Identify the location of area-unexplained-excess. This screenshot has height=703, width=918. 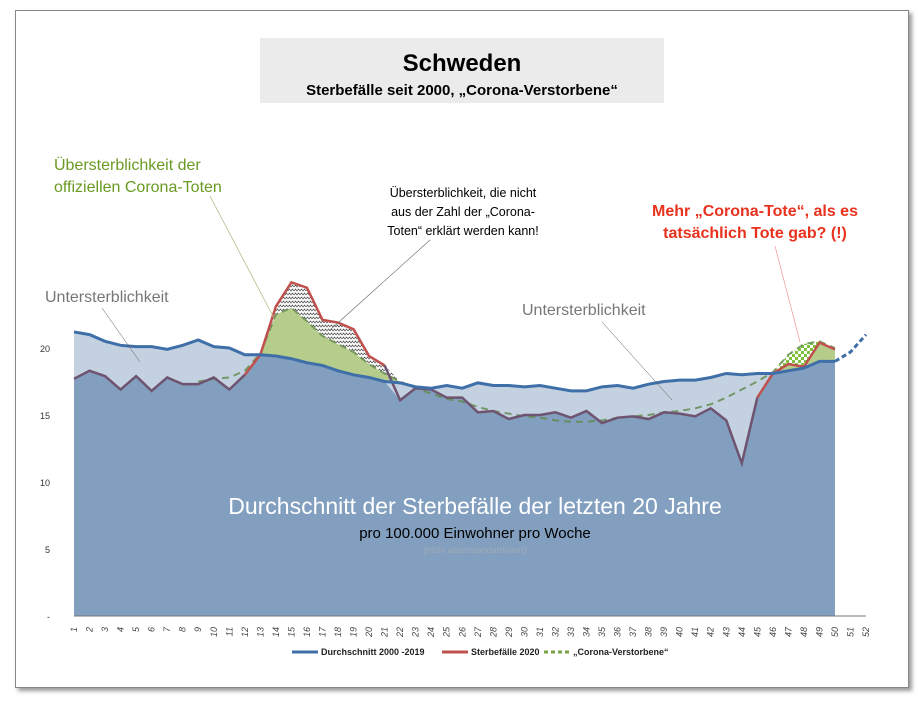
(330, 332).